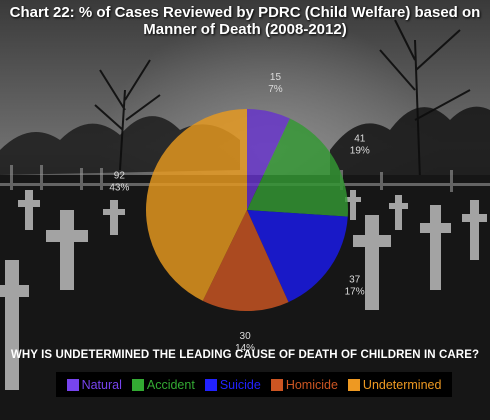  Describe the element at coordinates (170, 384) in the screenshot. I see `legend-label: Accident` at that location.